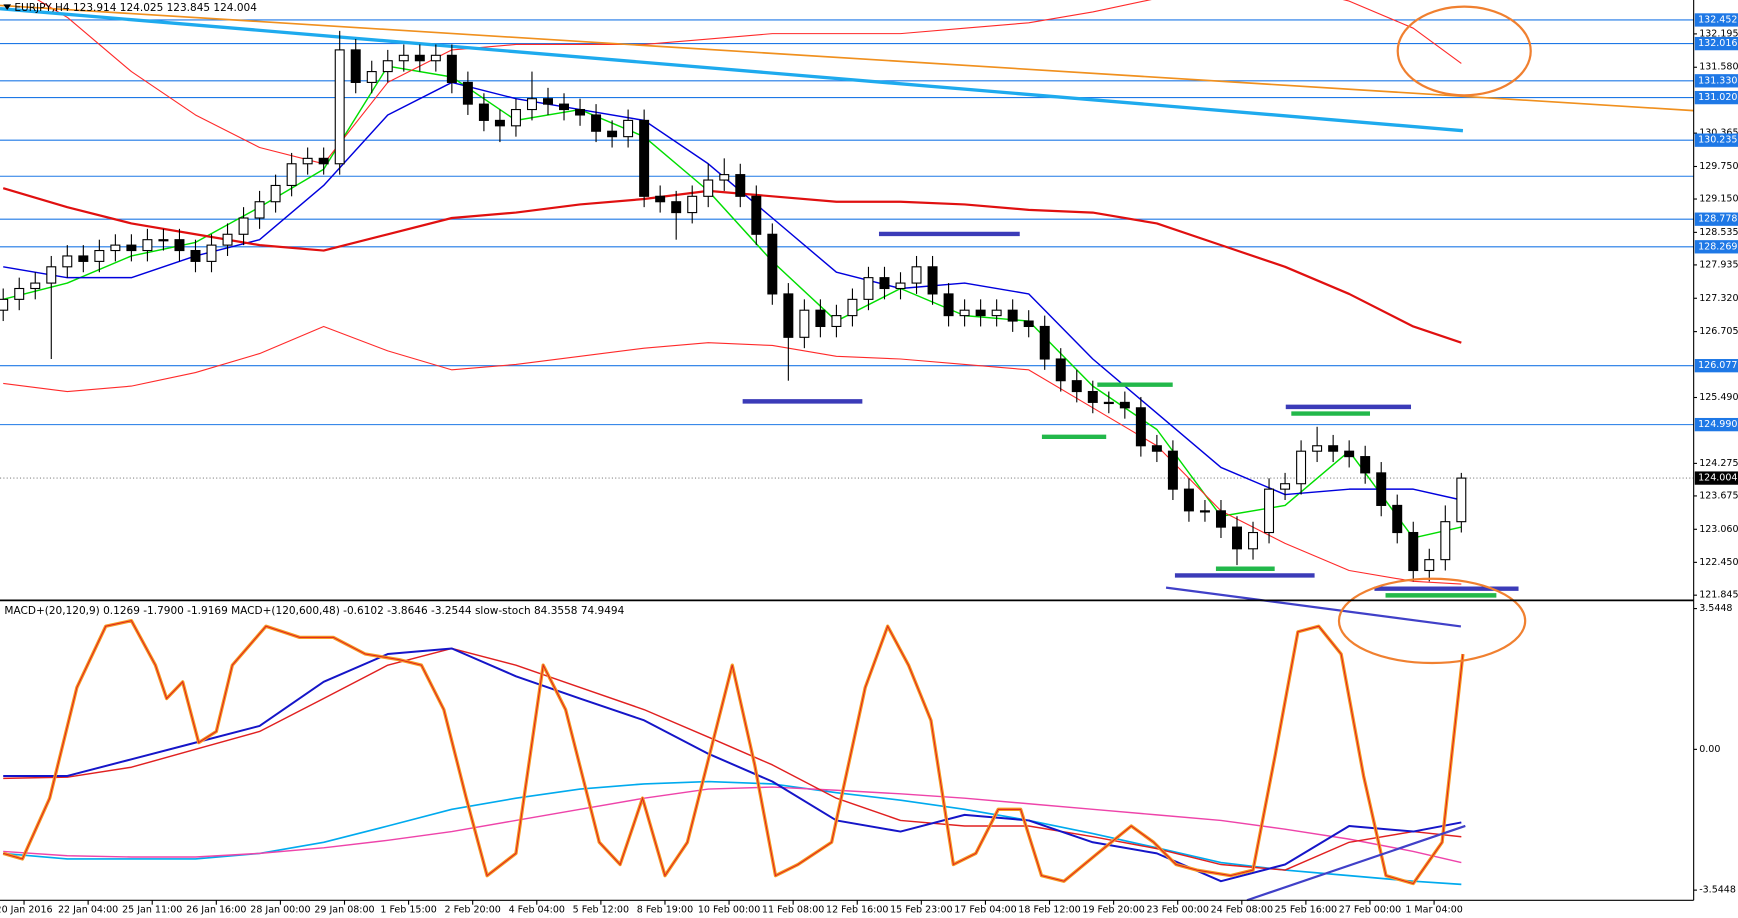  What do you see at coordinates (1717, 43) in the screenshot?
I see `level-label: 132.016` at bounding box center [1717, 43].